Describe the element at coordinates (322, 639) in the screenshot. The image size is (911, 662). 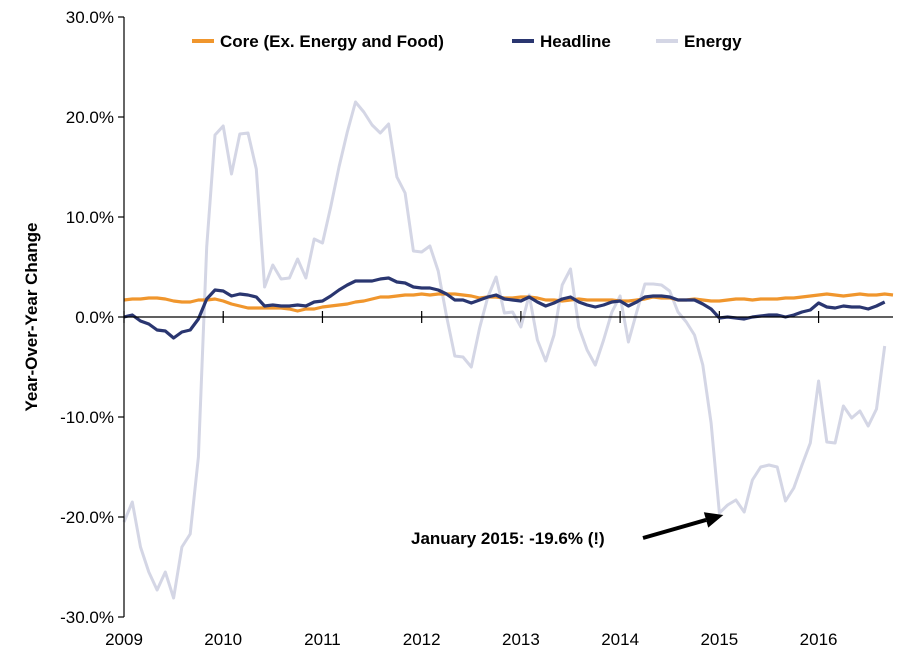
I see `x-tick-label: 2011` at that location.